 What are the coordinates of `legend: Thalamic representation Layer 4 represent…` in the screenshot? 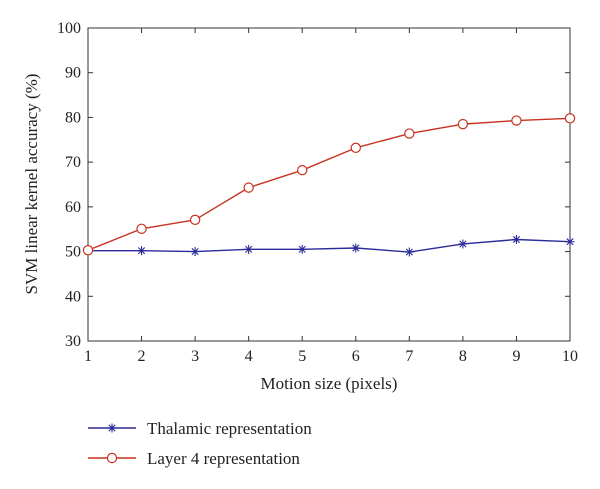 It's located at (200, 443).